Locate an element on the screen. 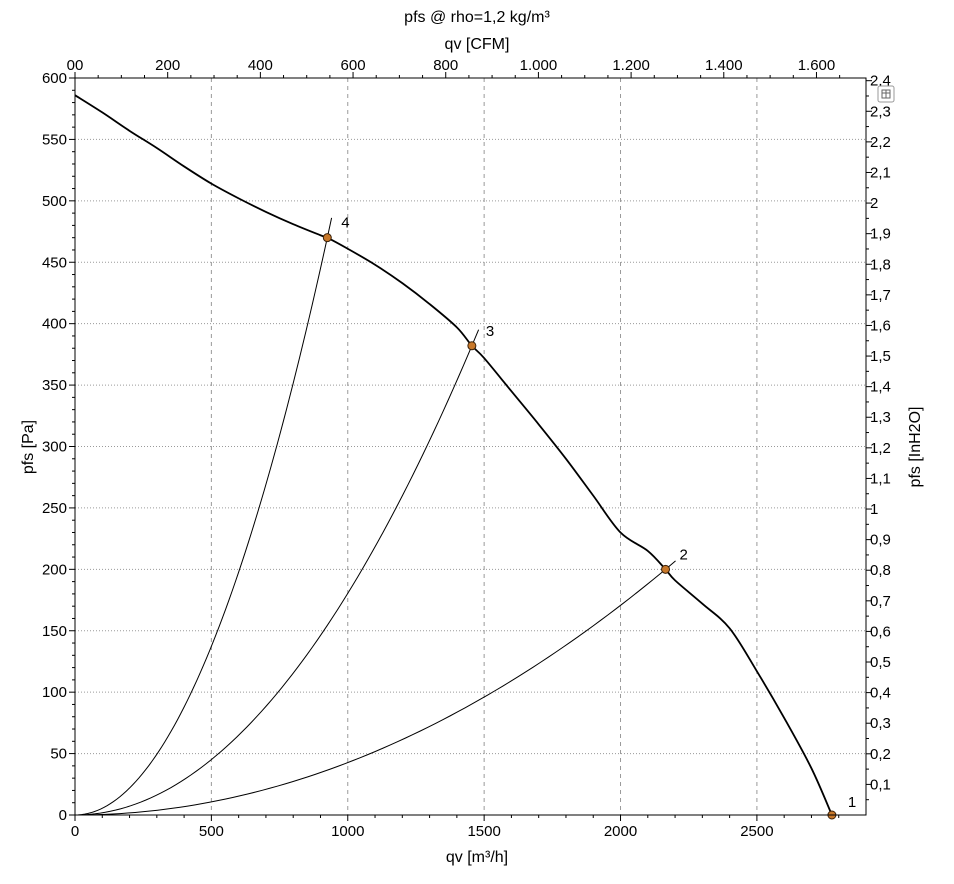 The width and height of the screenshot is (954, 884). y2-tick-label: 0,2 is located at coordinates (880, 754).